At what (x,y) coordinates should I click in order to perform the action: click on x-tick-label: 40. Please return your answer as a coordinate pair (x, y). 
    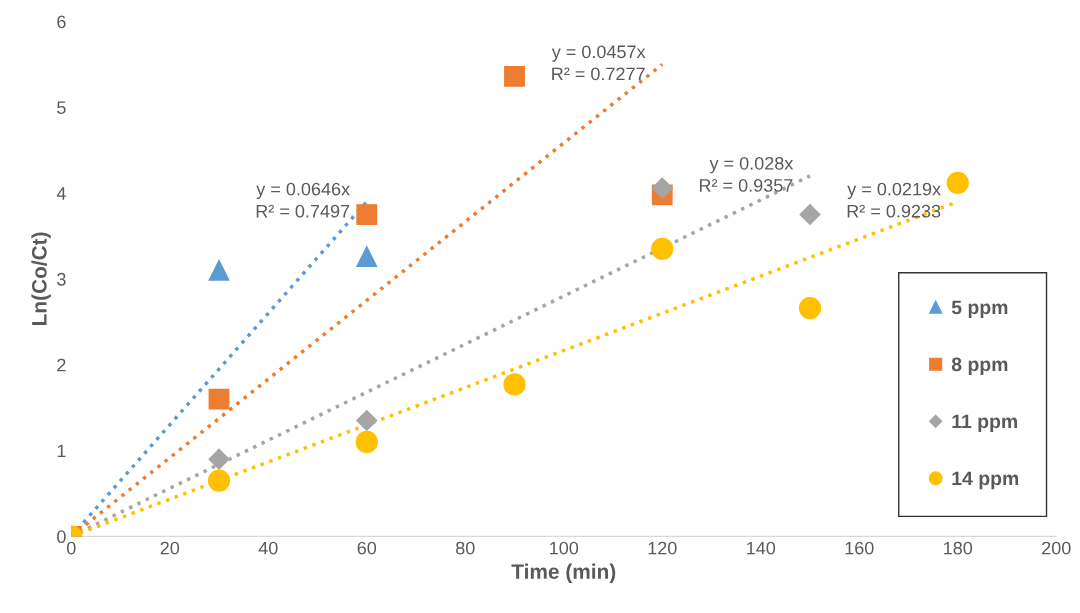
    Looking at the image, I should click on (268, 548).